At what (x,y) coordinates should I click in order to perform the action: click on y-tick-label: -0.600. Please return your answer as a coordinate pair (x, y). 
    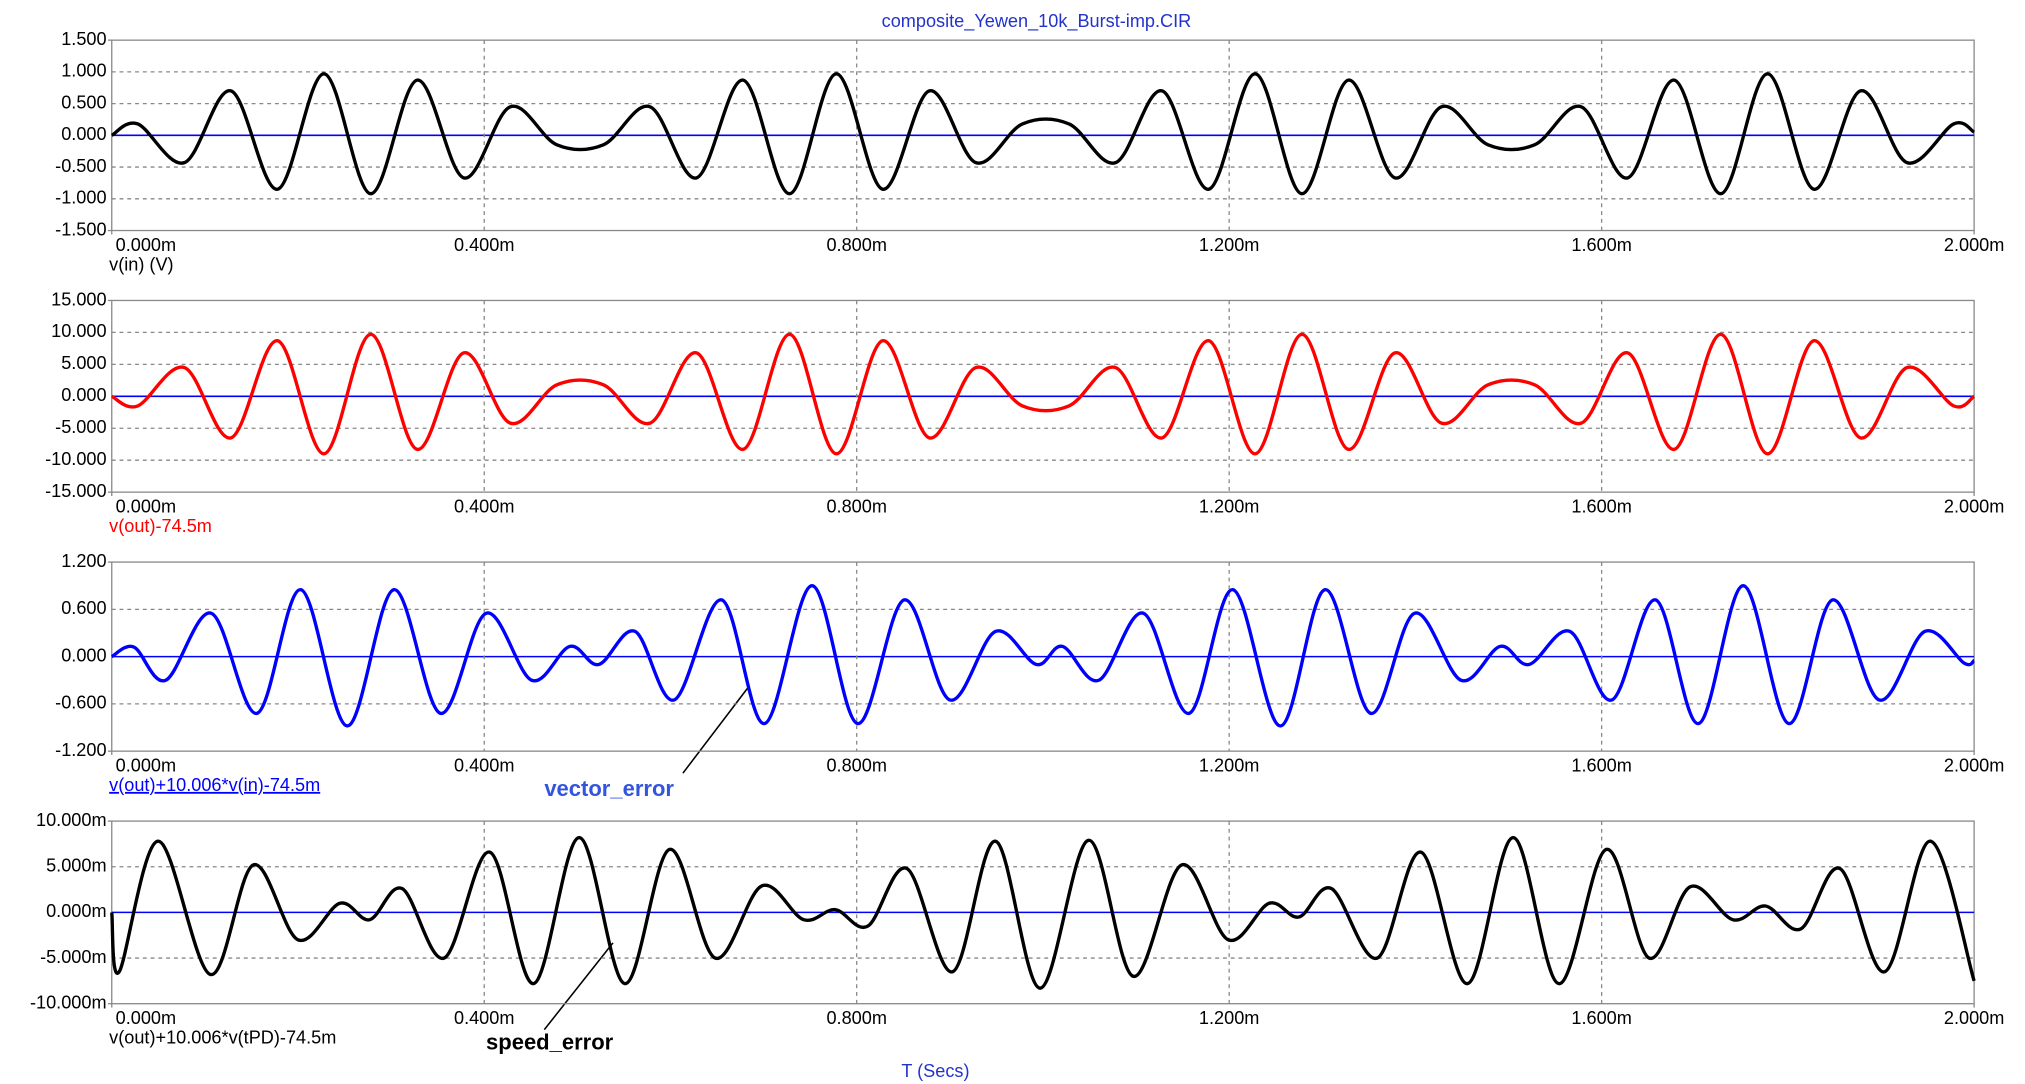
    Looking at the image, I should click on (80, 703).